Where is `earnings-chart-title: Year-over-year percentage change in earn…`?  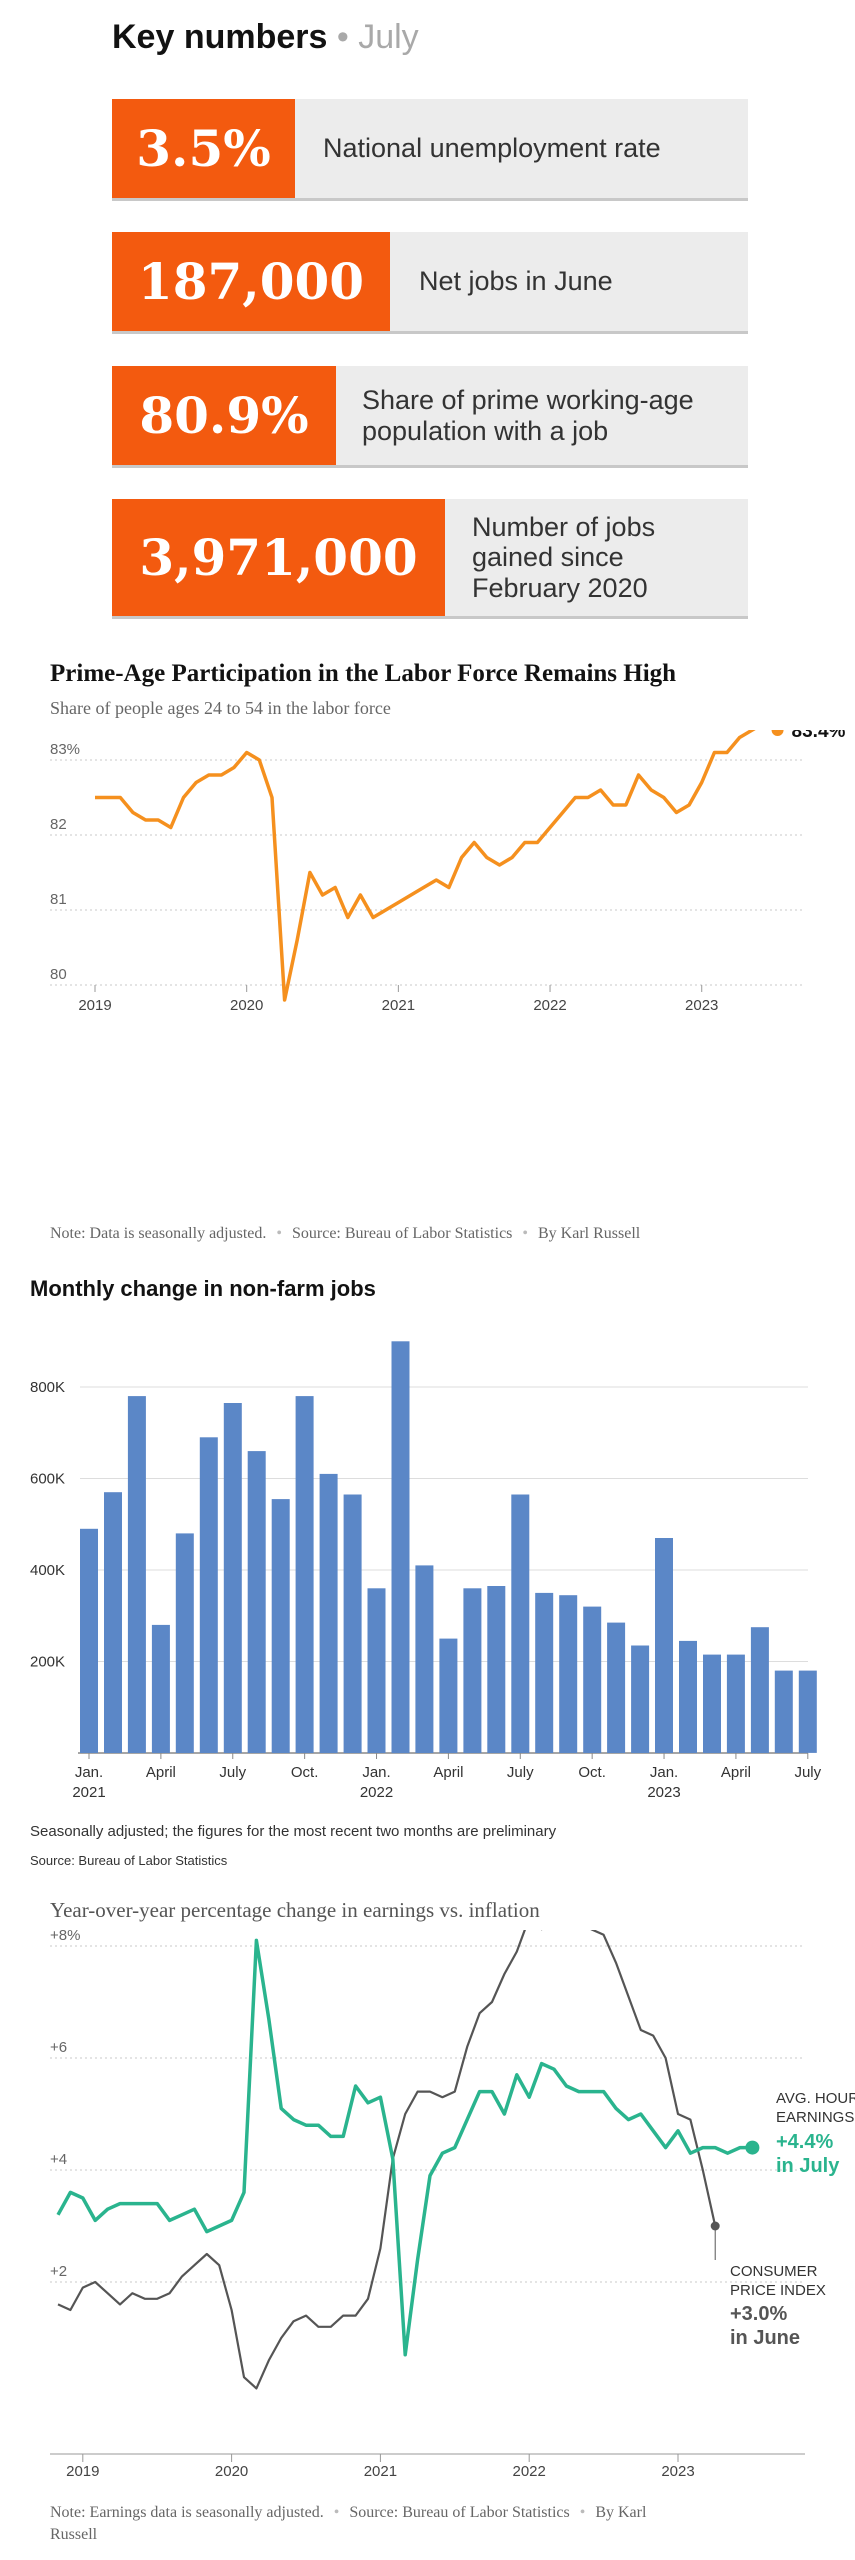 earnings-chart-title: Year-over-year percentage change in earn… is located at coordinates (295, 1910).